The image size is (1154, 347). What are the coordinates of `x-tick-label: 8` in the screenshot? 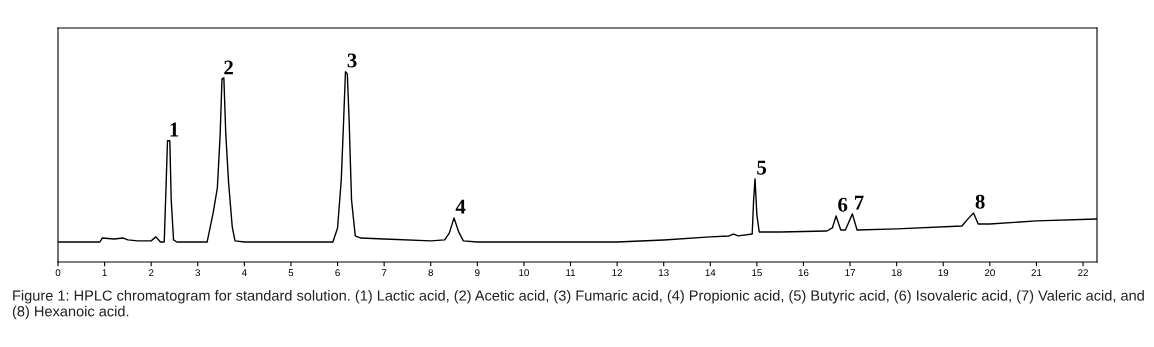 It's located at (431, 273).